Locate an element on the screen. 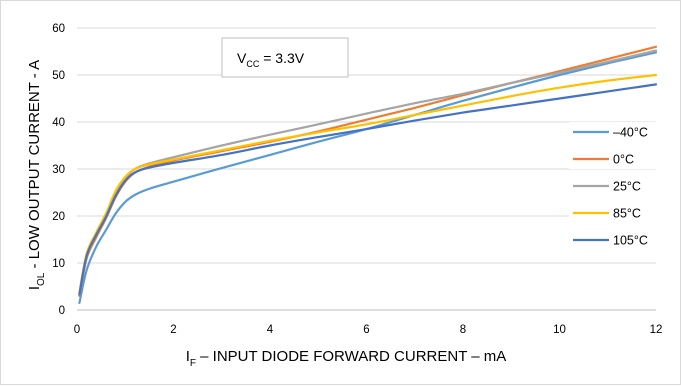 Image resolution: width=681 pixels, height=386 pixels. x-tick-label: 10 is located at coordinates (559, 330).